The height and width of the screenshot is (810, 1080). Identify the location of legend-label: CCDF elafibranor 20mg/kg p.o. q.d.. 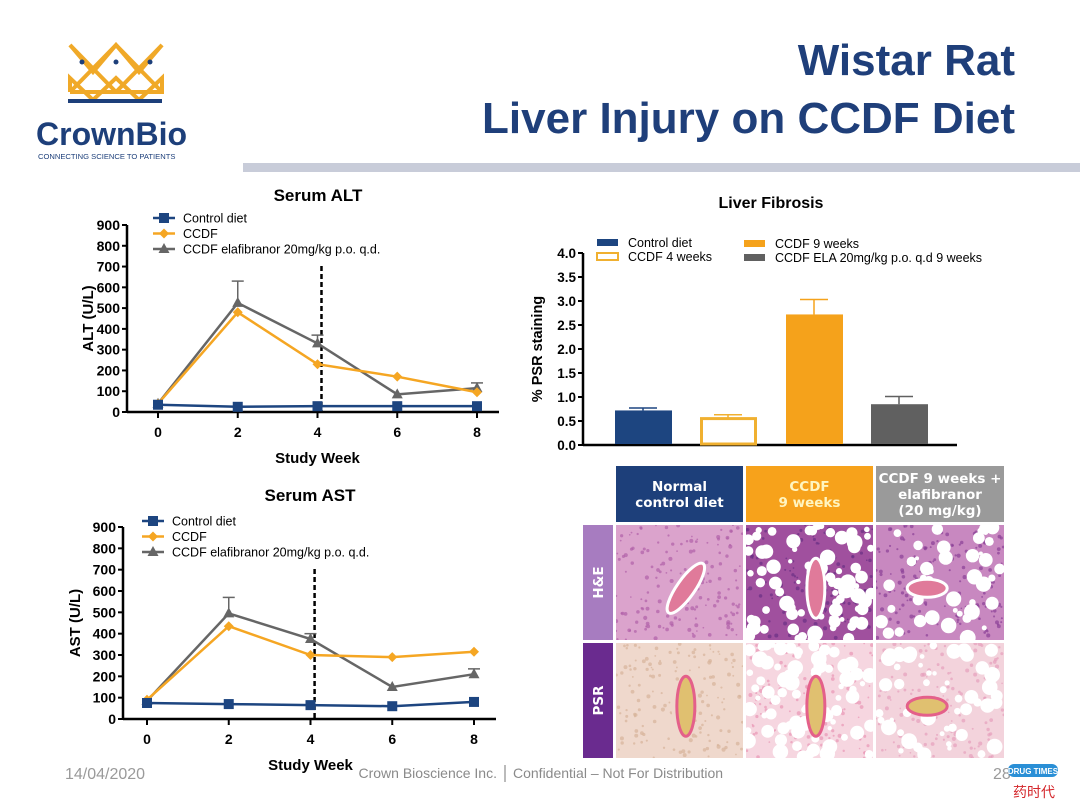
(281, 250).